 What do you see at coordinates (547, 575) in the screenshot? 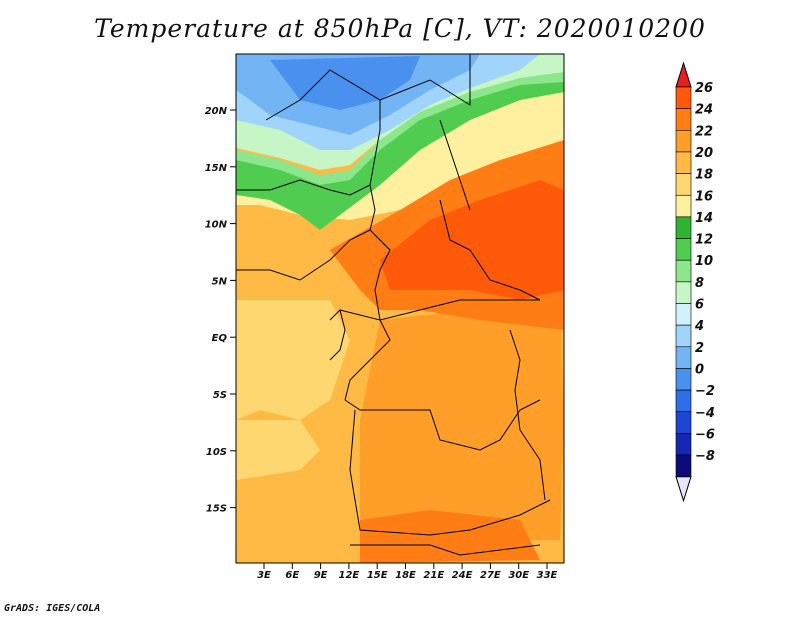
I see `x-tick-label: 33E` at bounding box center [547, 575].